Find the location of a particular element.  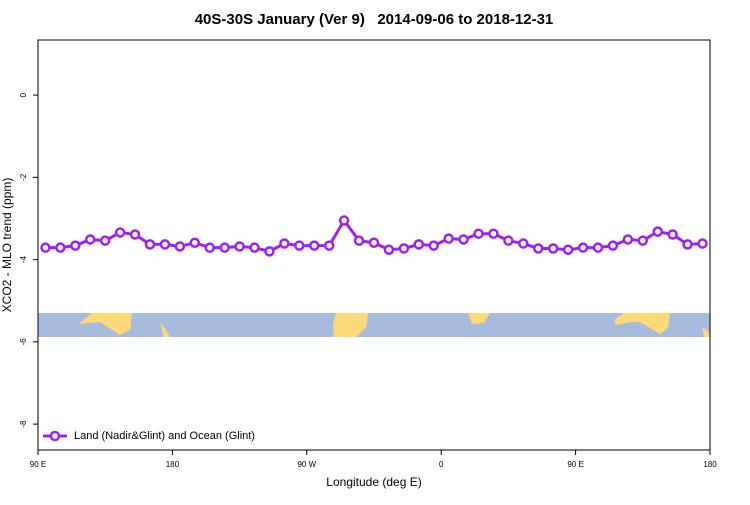

legend-label: Land (Nadir&Glint) and Ocean (Glint) is located at coordinates (164, 436).